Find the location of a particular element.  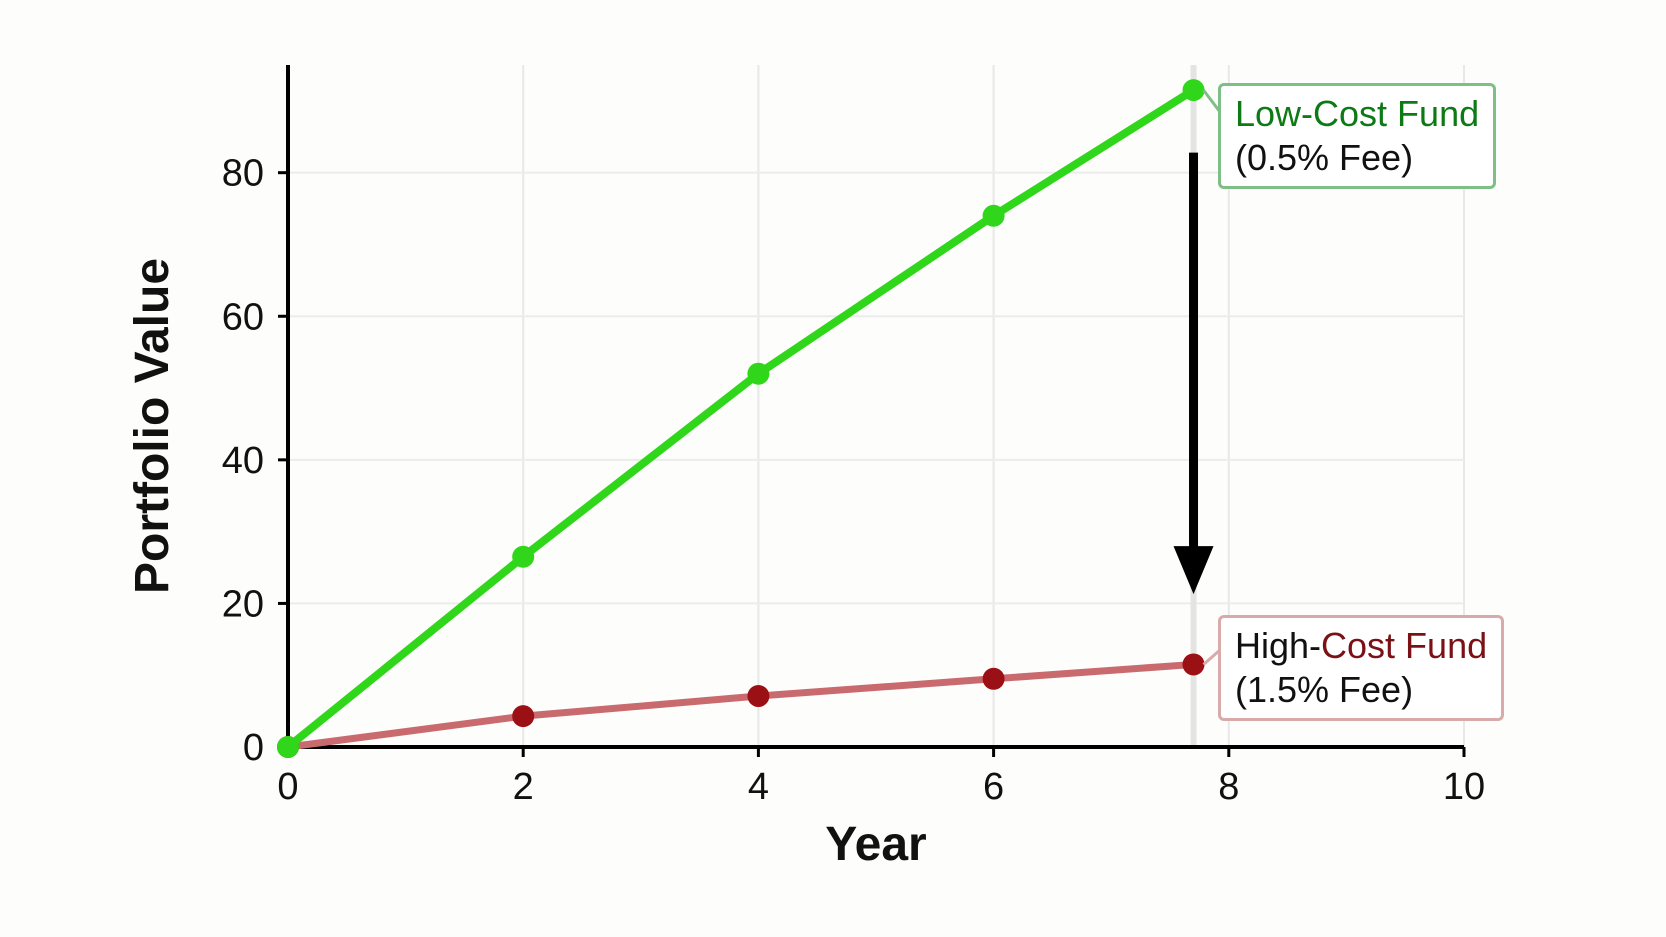

y-axis-title: Portfolio Value is located at coordinates (152, 426).